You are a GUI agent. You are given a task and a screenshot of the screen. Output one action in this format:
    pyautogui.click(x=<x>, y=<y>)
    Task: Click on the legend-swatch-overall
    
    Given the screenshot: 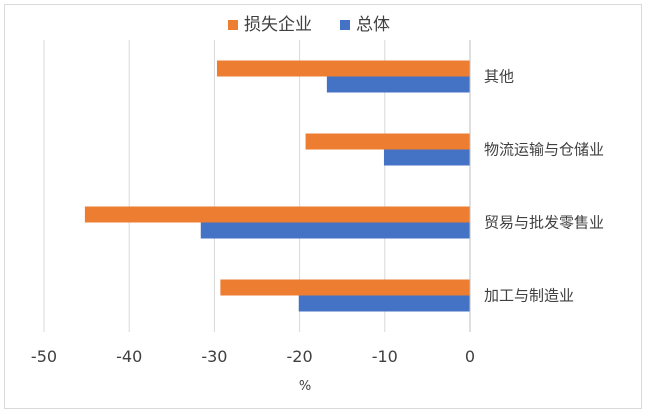 What is the action you would take?
    pyautogui.click(x=345, y=25)
    